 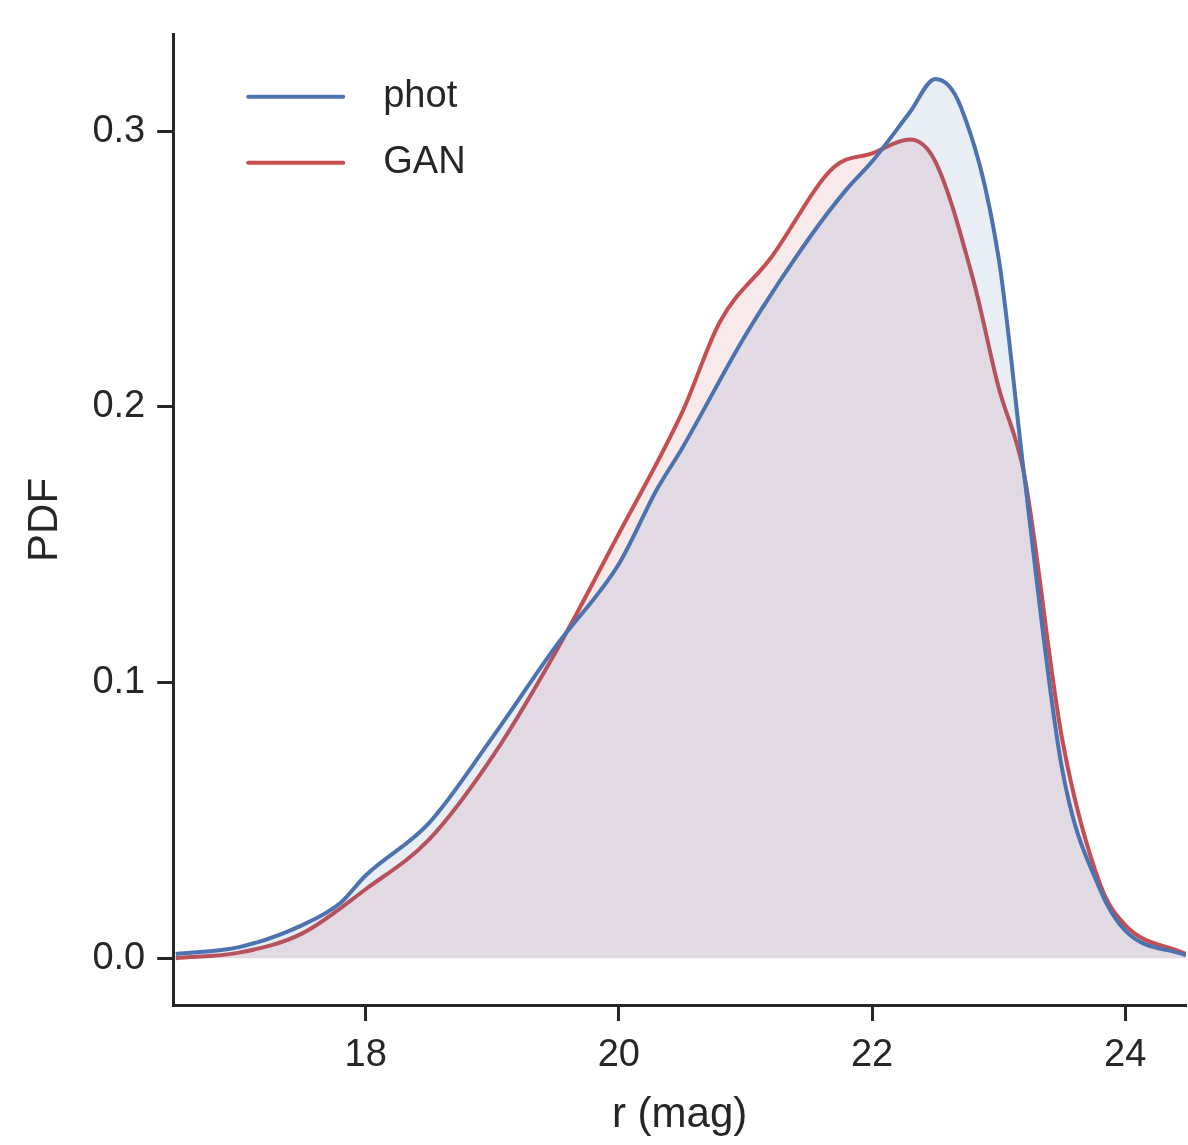 I want to click on x-tick-label: 24, so click(x=1125, y=1053).